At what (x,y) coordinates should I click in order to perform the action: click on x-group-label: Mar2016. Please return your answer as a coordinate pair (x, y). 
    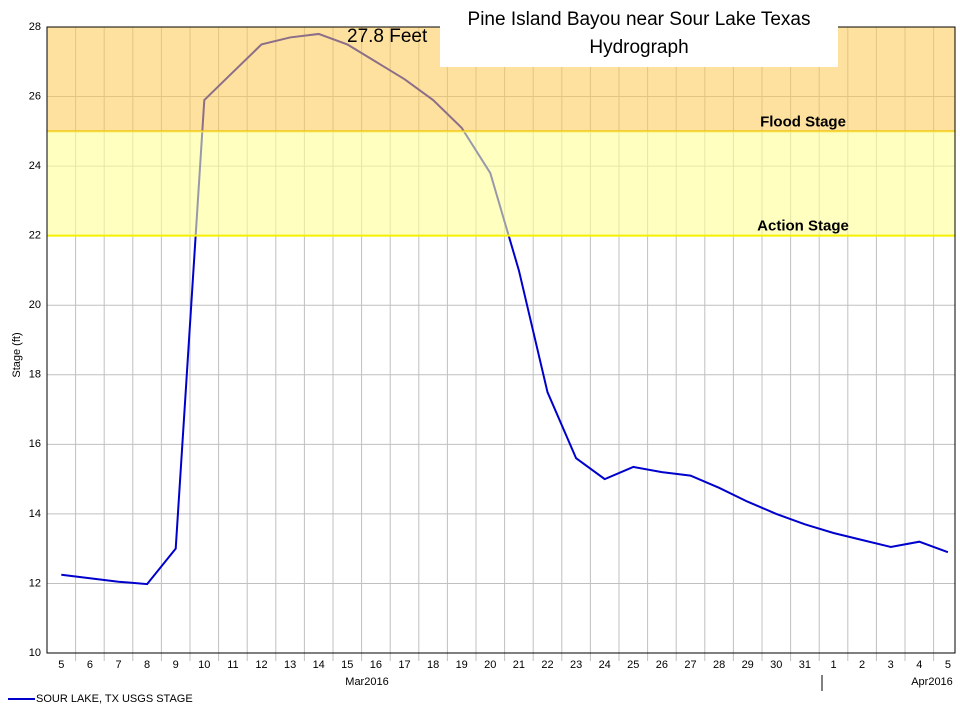
    Looking at the image, I should click on (366, 682).